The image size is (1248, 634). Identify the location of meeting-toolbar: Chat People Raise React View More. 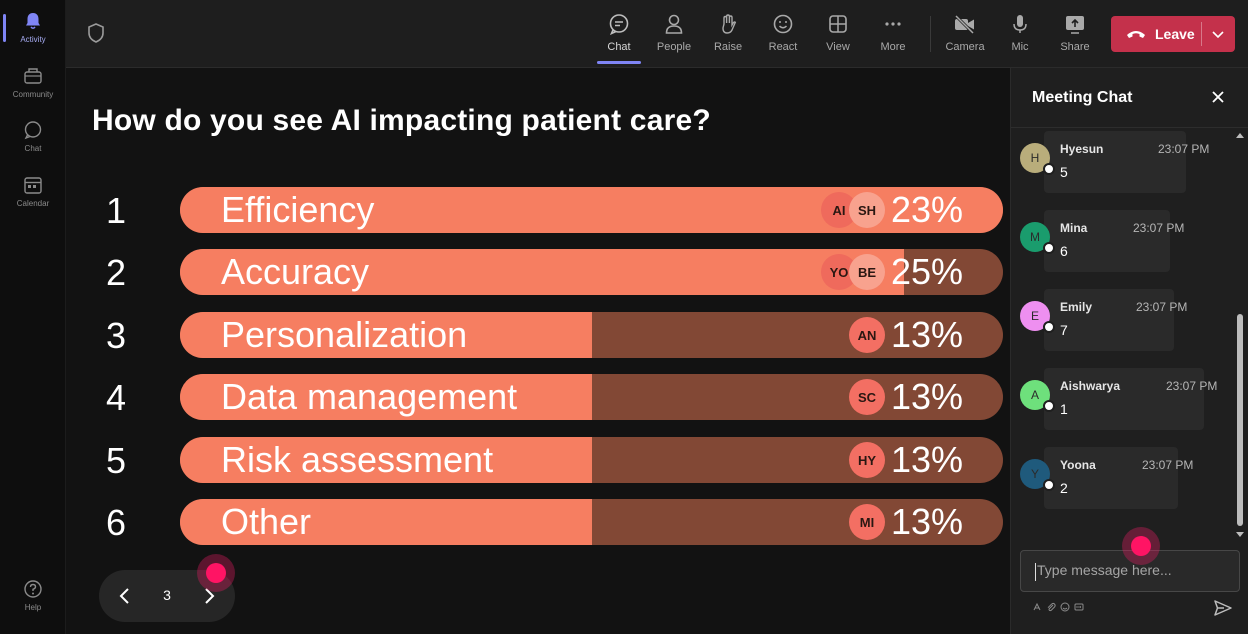
(657, 34).